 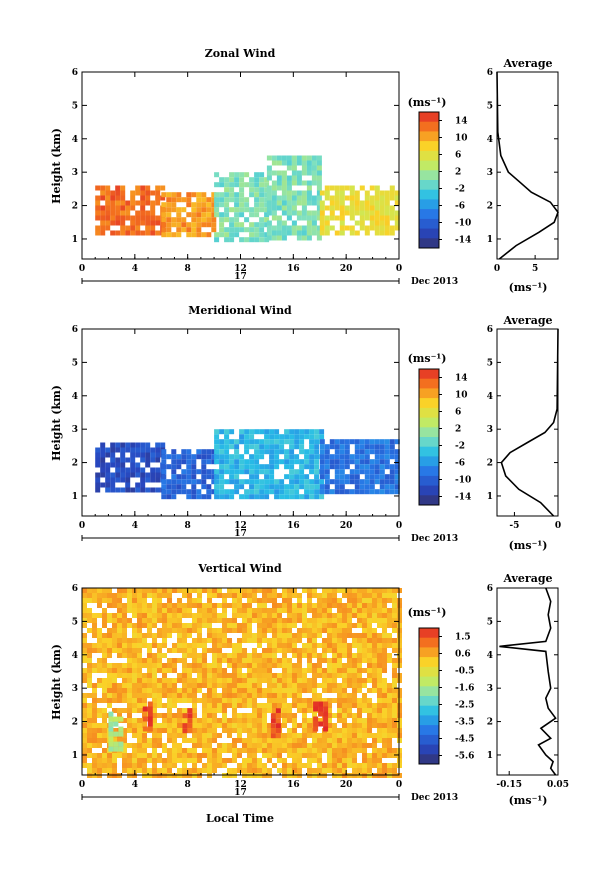 I want to click on avg-y-tick-label: 2, so click(x=490, y=207).